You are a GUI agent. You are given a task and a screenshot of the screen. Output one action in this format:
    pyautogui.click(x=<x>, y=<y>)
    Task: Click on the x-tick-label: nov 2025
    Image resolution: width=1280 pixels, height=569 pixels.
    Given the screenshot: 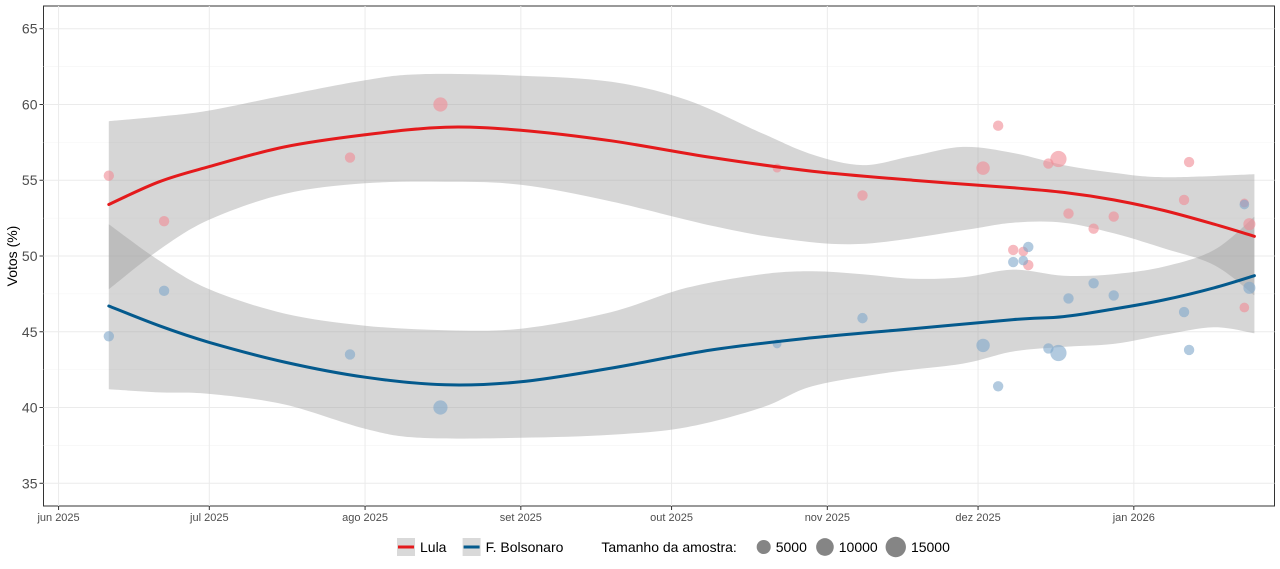 What is the action you would take?
    pyautogui.click(x=827, y=518)
    